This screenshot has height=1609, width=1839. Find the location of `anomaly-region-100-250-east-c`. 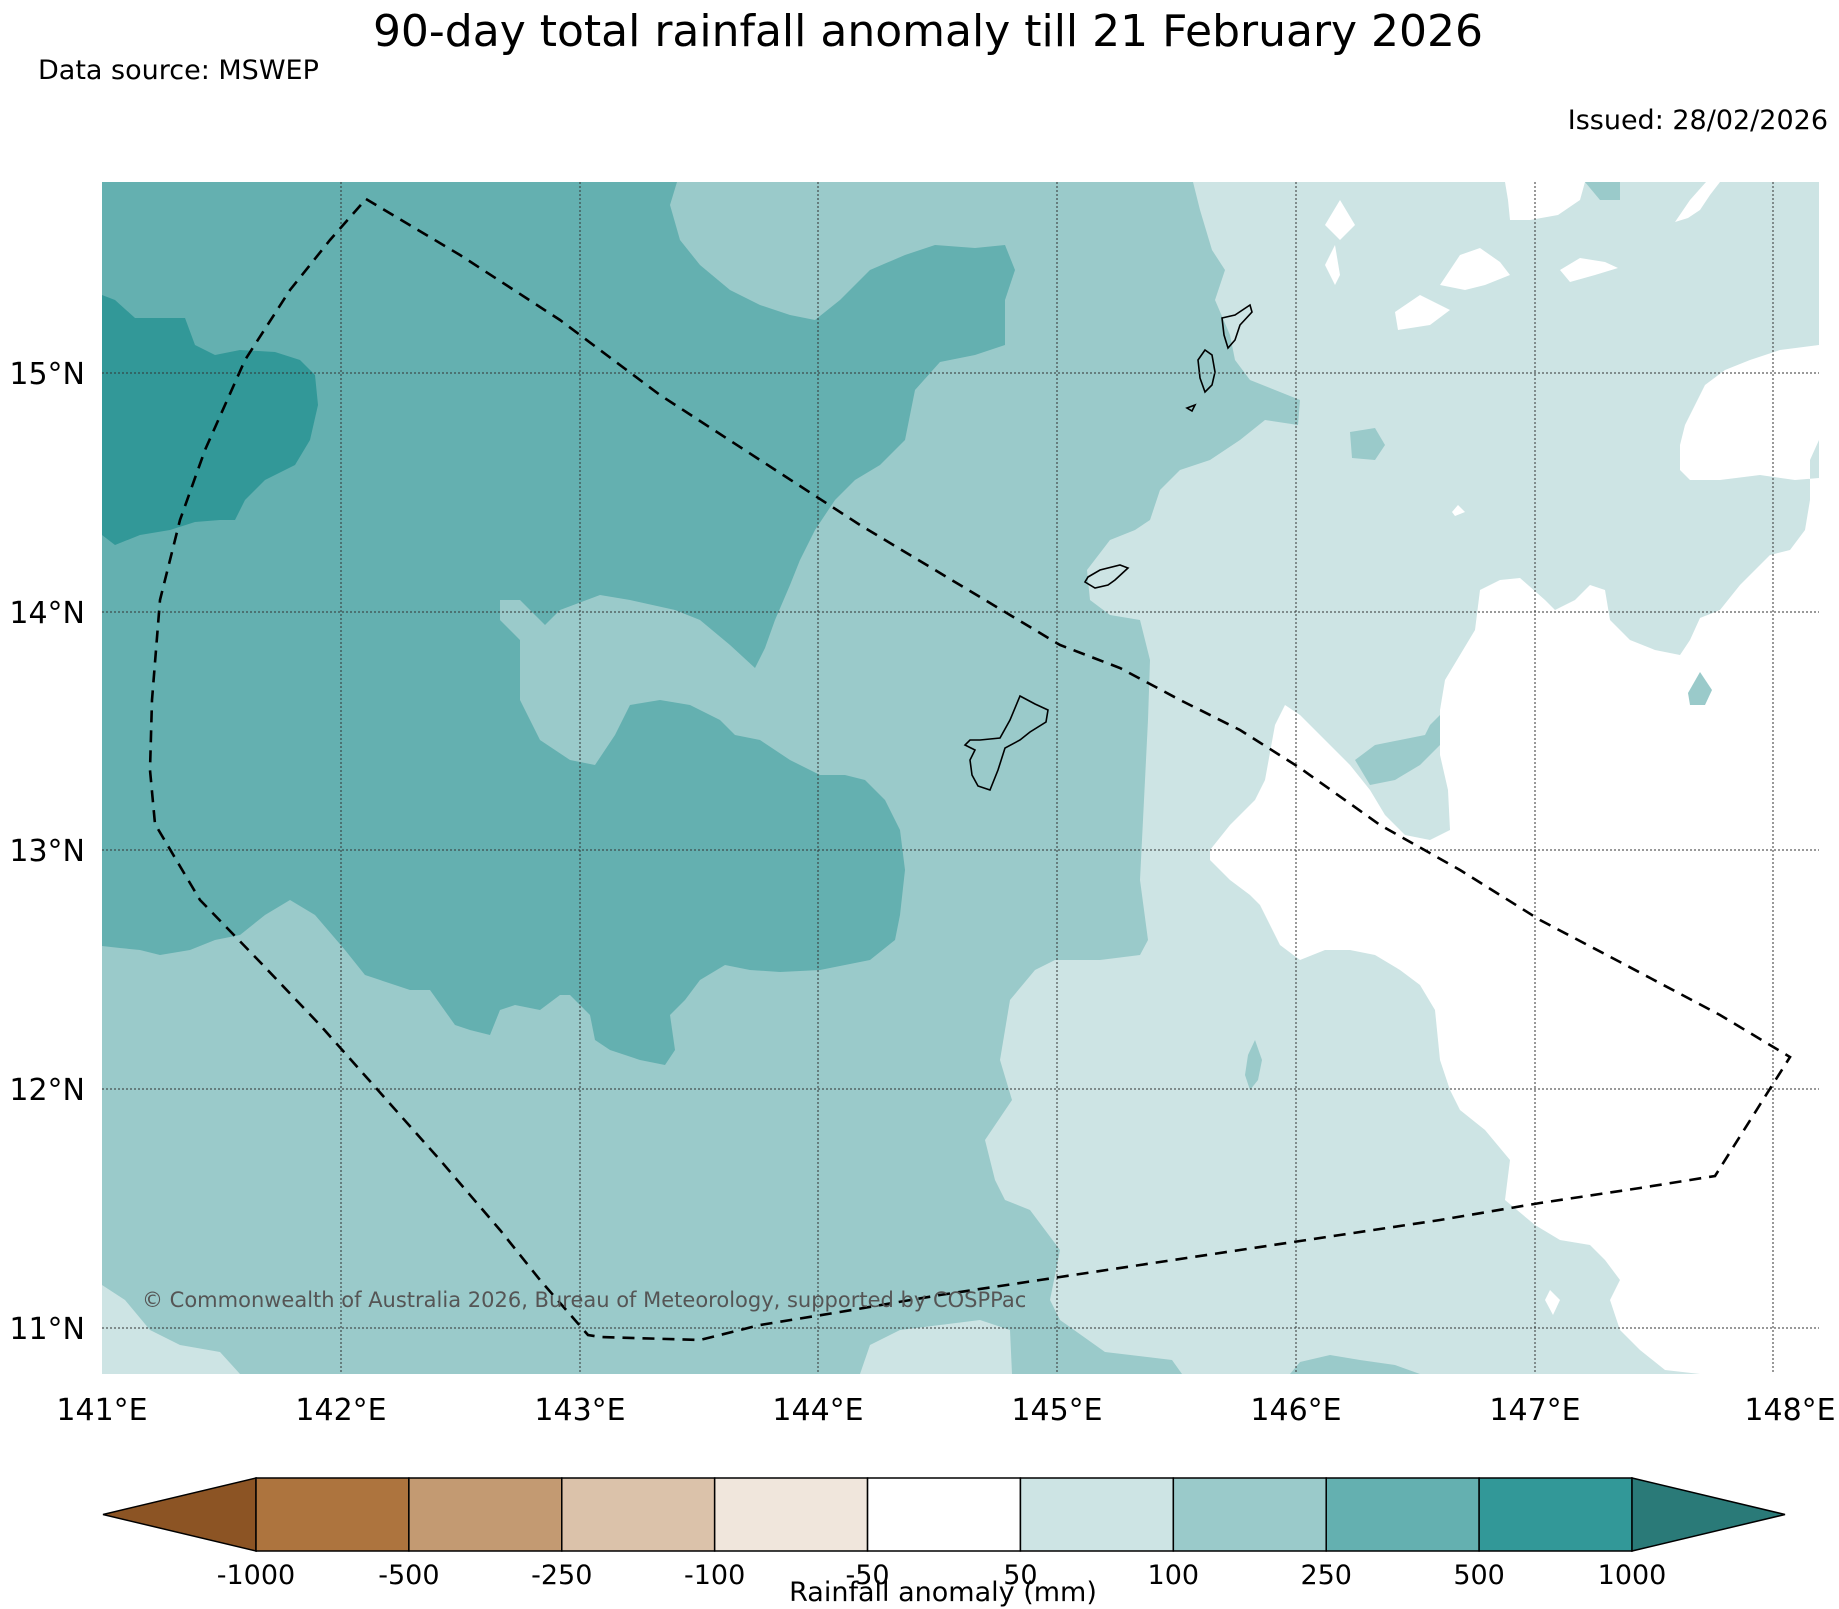

anomaly-region-100-250-east-c is located at coordinates (1253, 1065).